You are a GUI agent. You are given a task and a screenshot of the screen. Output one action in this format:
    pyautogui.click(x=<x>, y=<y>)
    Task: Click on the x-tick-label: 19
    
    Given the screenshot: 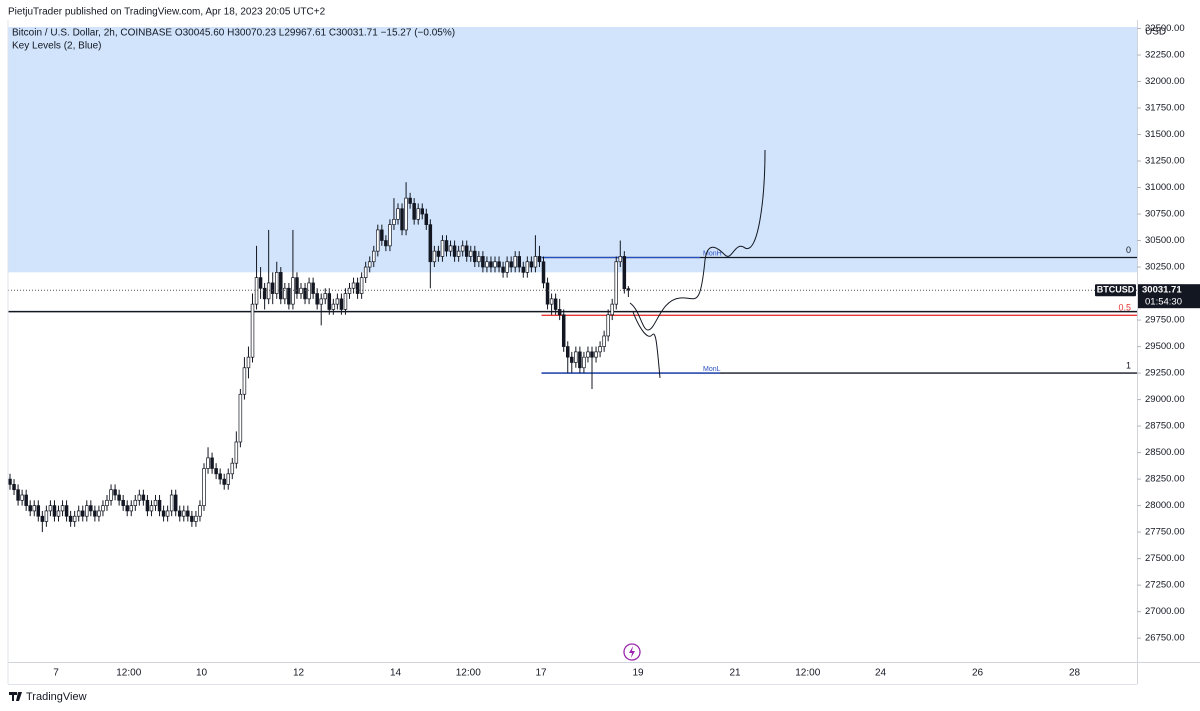 What is the action you would take?
    pyautogui.click(x=638, y=673)
    